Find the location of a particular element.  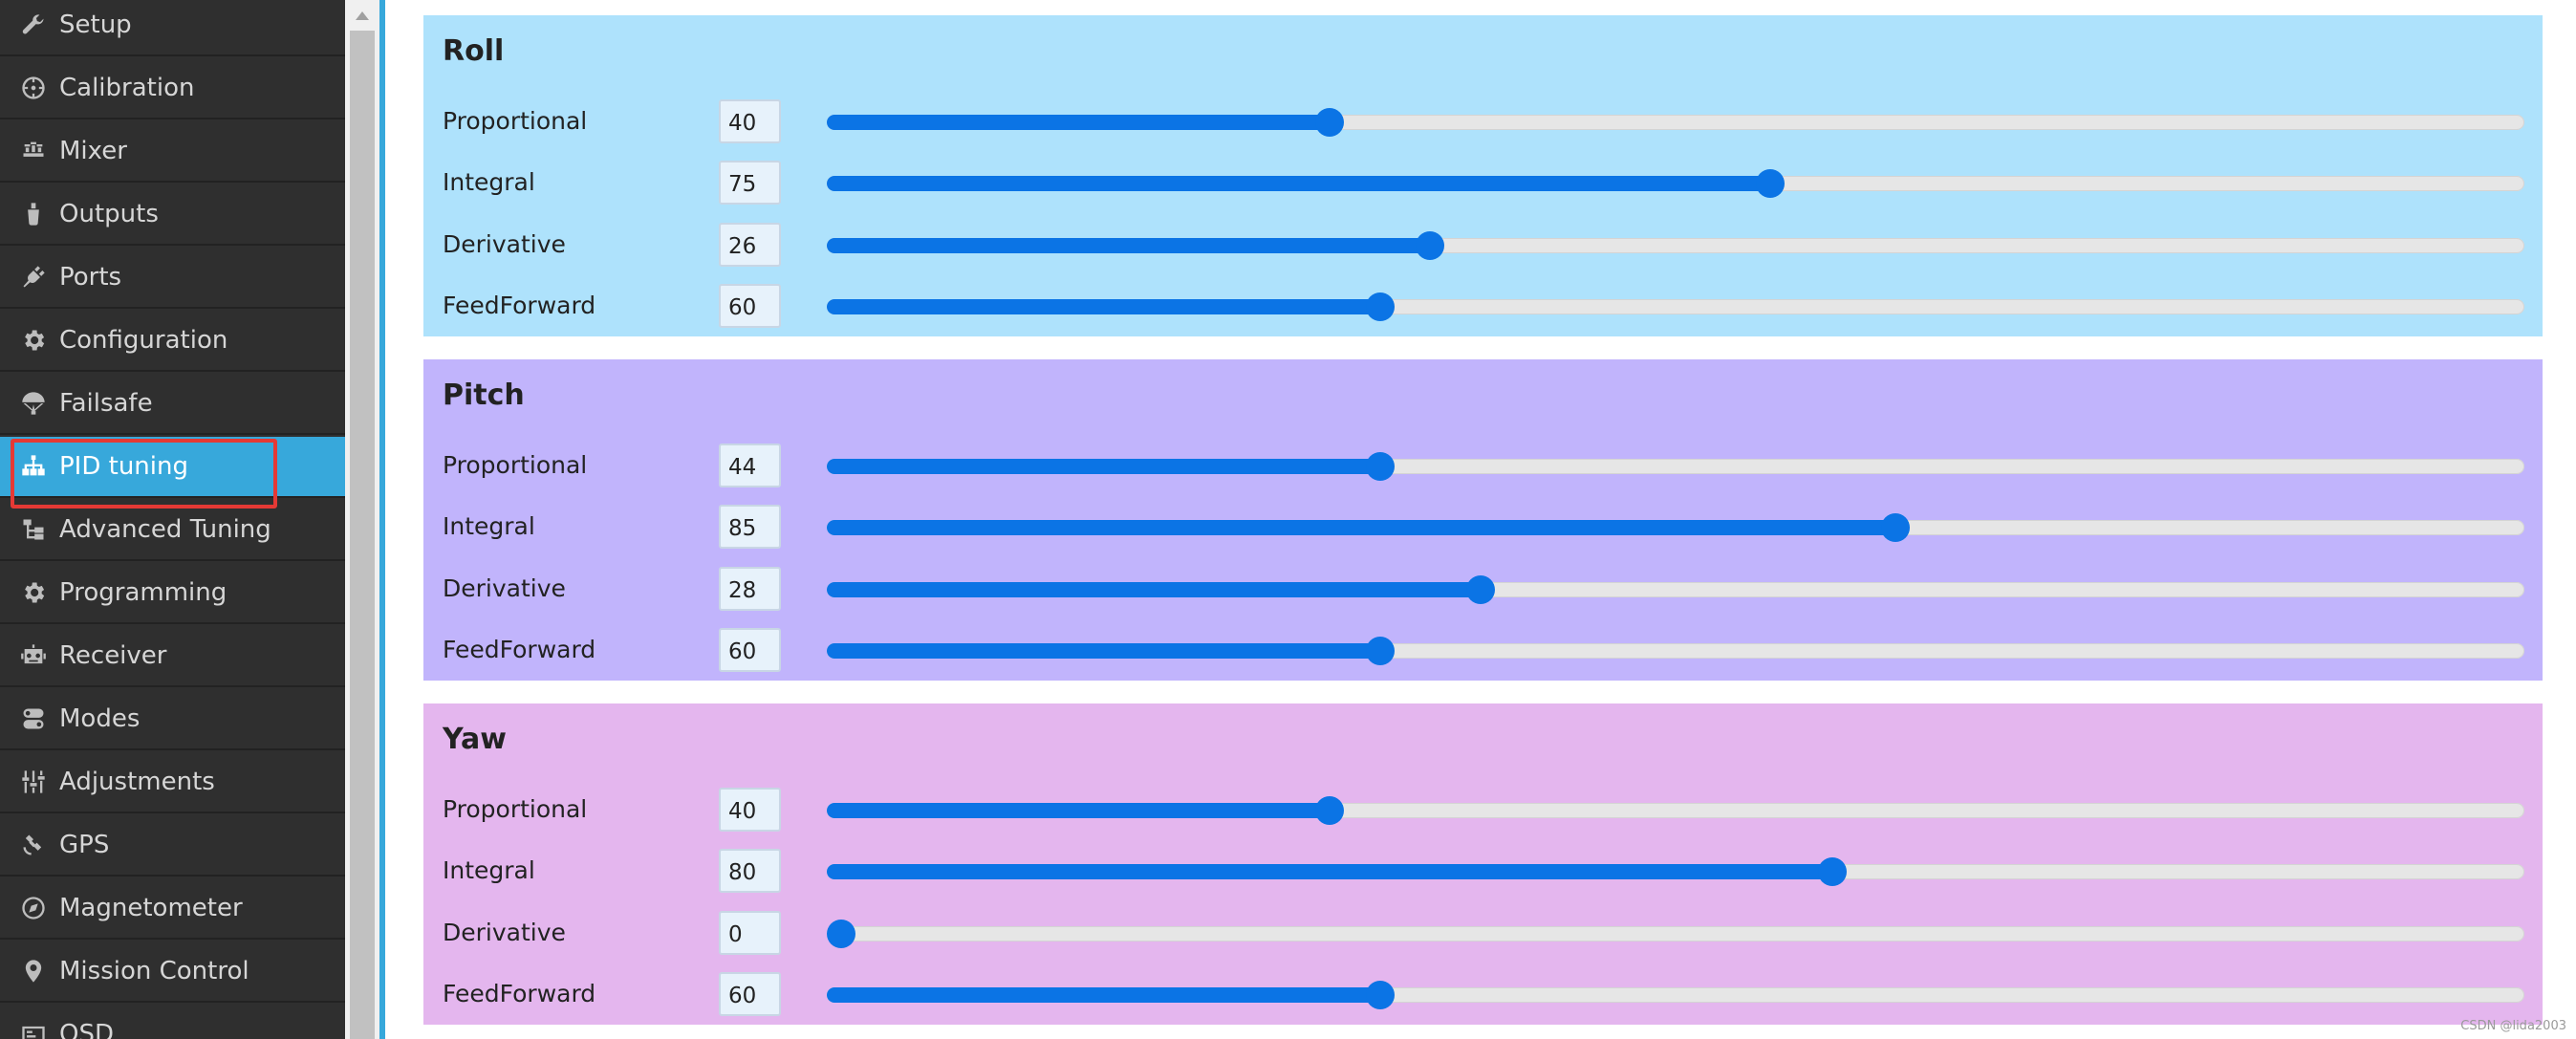

sidebar-item-label: PID tuning is located at coordinates (124, 466).